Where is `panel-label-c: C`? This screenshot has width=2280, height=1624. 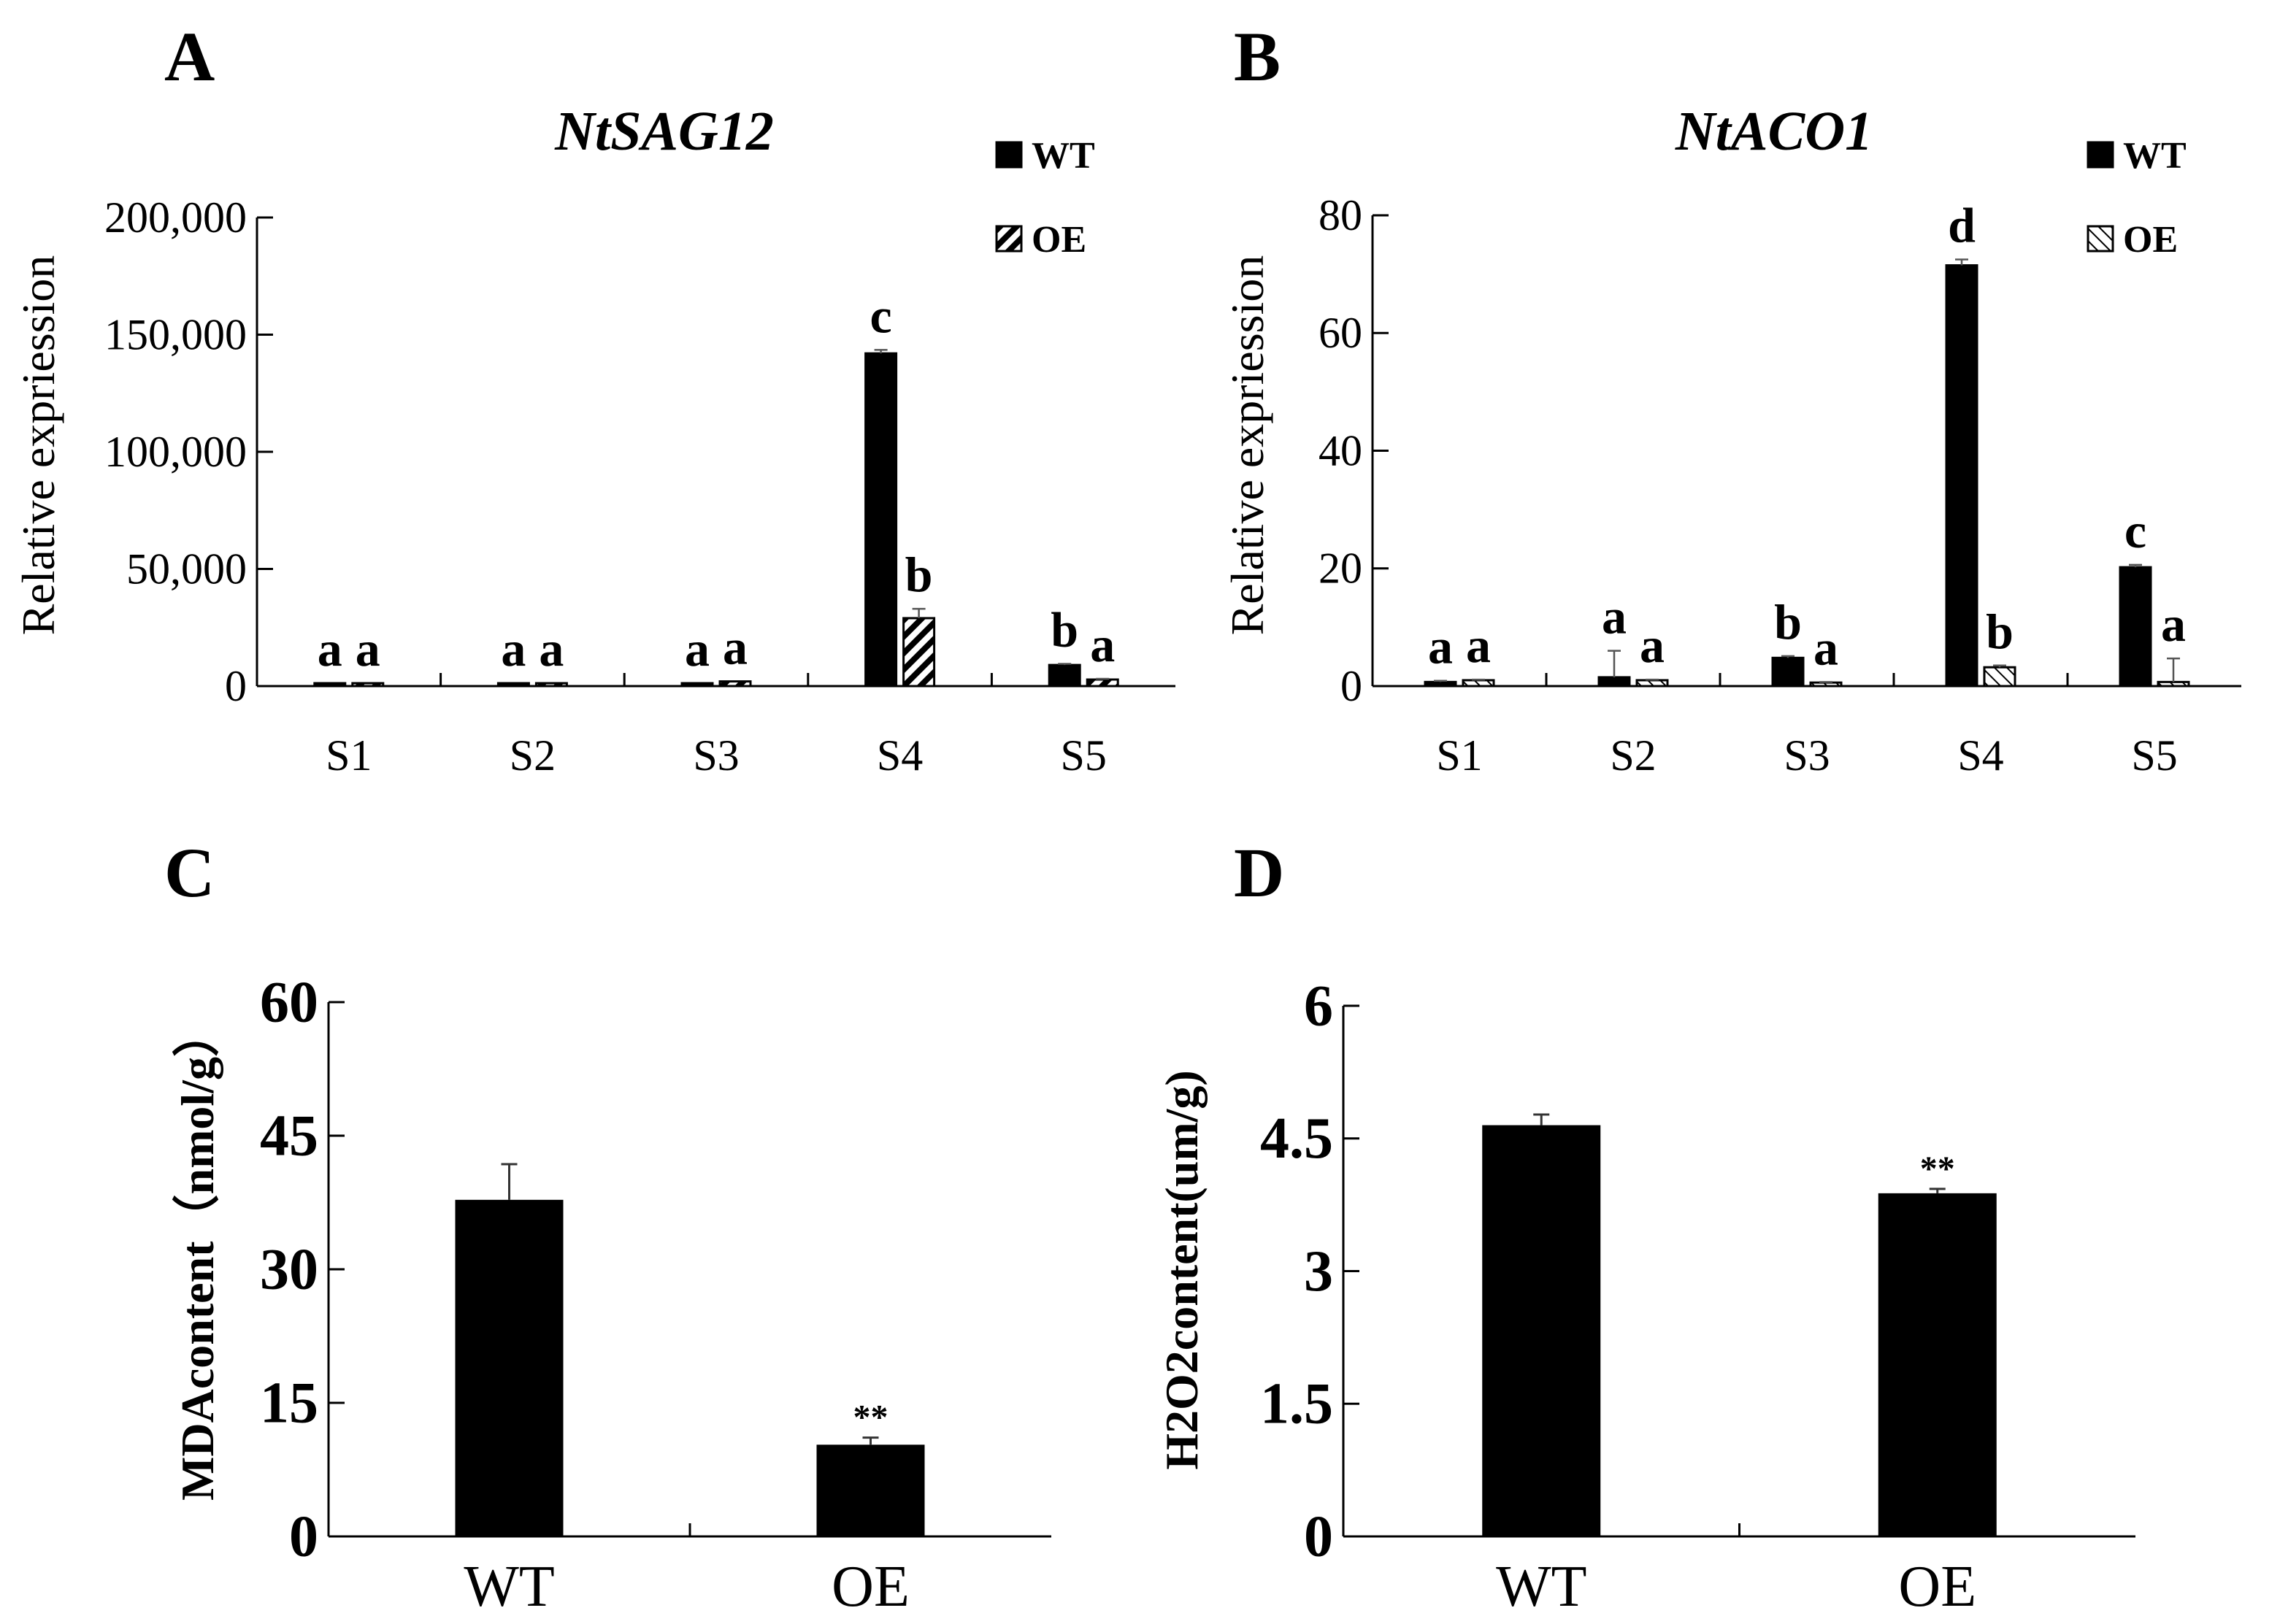
panel-label-c: C is located at coordinates (189, 873).